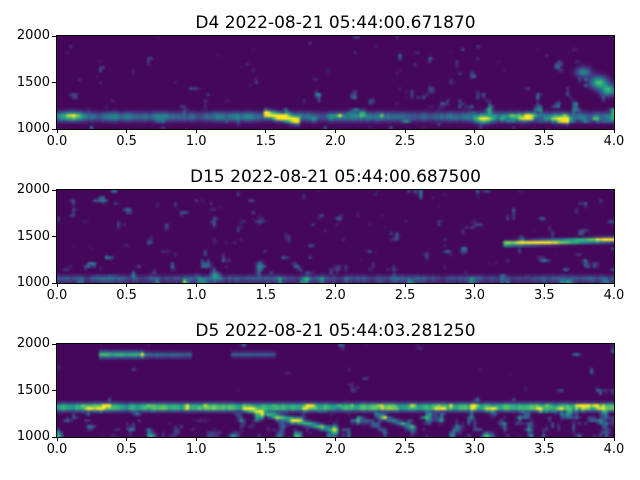  I want to click on plot-title: D4 2022-08-21 05:44:00.671870, so click(335, 23).